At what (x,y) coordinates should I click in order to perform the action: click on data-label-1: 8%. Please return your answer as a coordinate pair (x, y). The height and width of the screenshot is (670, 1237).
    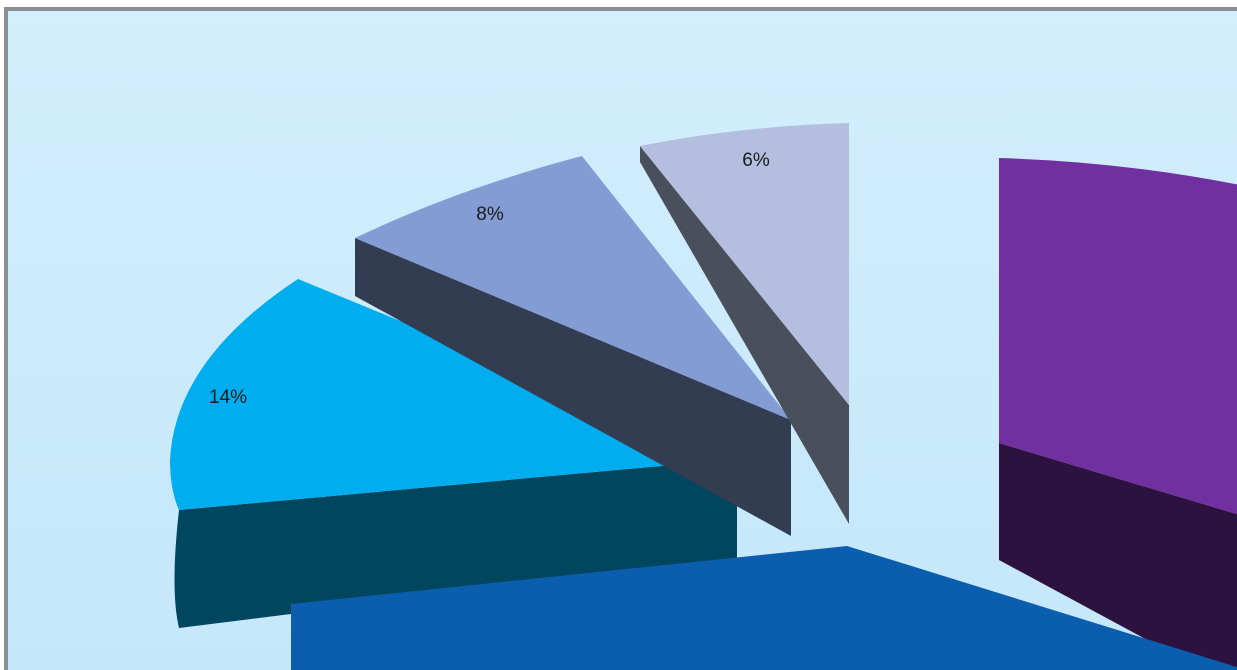
    Looking at the image, I should click on (490, 214).